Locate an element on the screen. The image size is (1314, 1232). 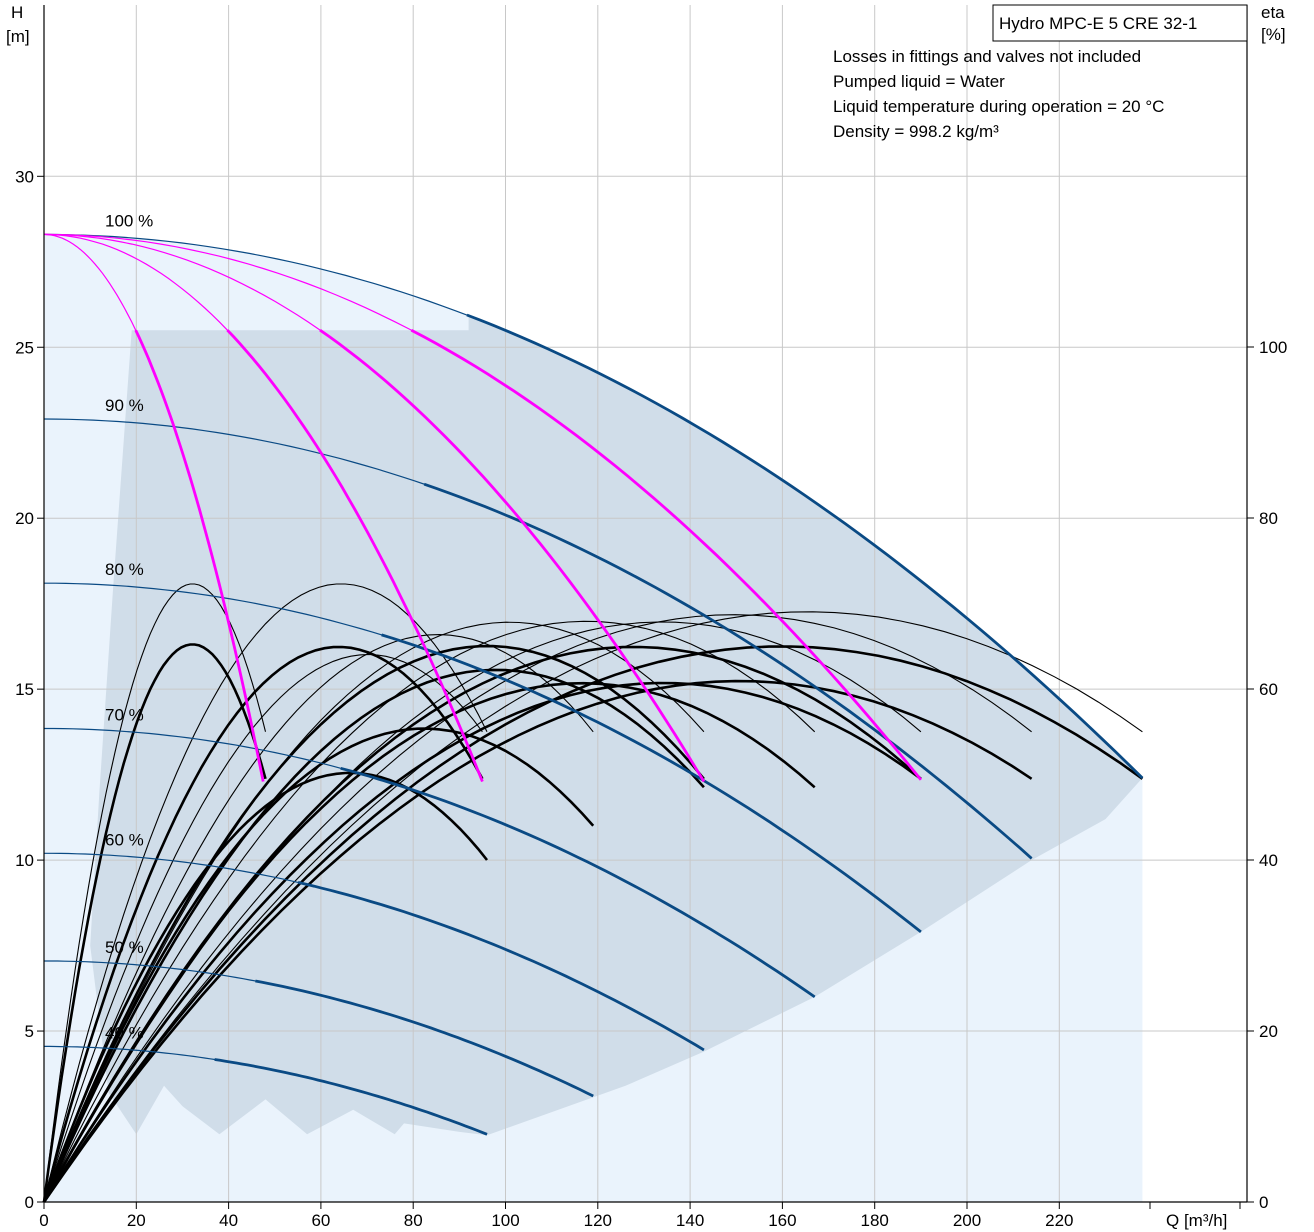
y-tick-label-left: 0 is located at coordinates (29, 1202).